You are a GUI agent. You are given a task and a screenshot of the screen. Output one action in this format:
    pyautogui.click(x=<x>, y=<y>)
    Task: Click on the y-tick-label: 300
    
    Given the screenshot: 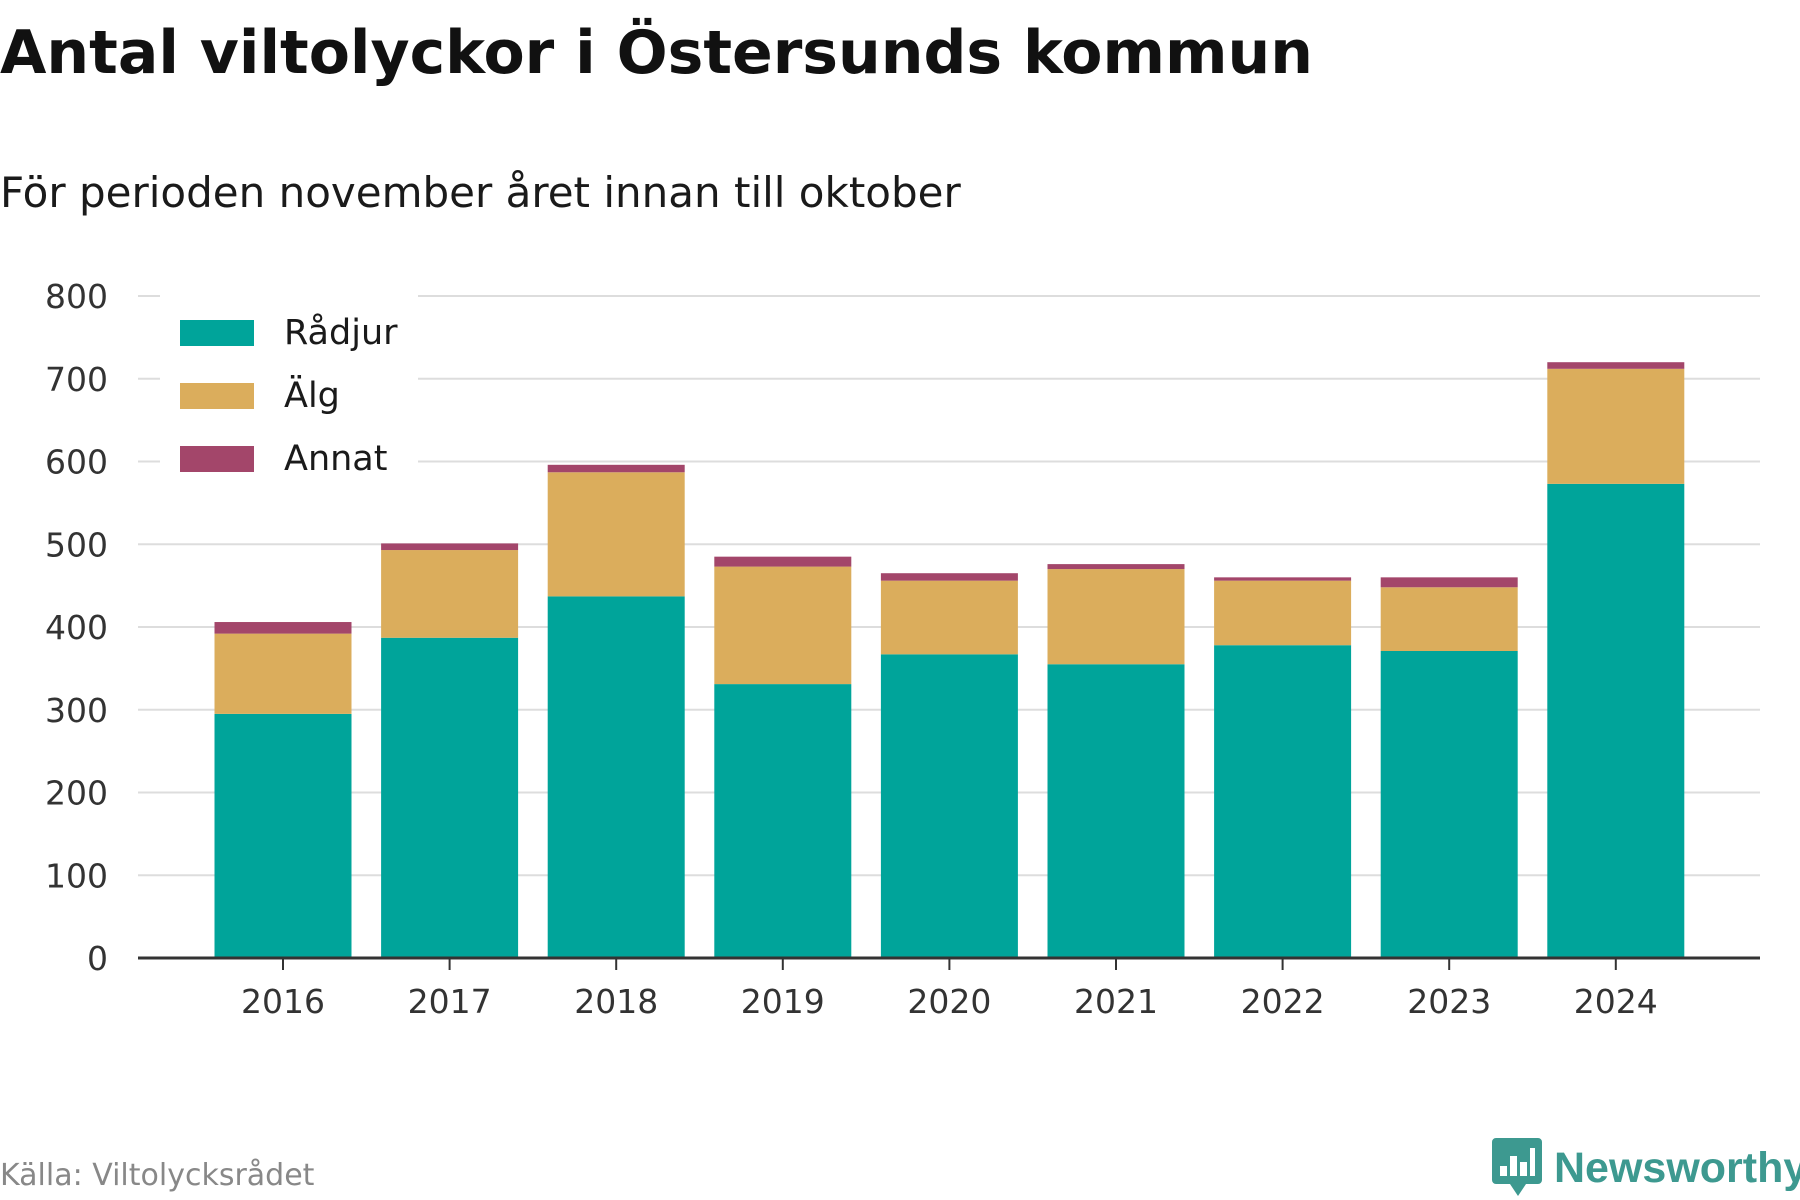 What is the action you would take?
    pyautogui.click(x=76, y=710)
    